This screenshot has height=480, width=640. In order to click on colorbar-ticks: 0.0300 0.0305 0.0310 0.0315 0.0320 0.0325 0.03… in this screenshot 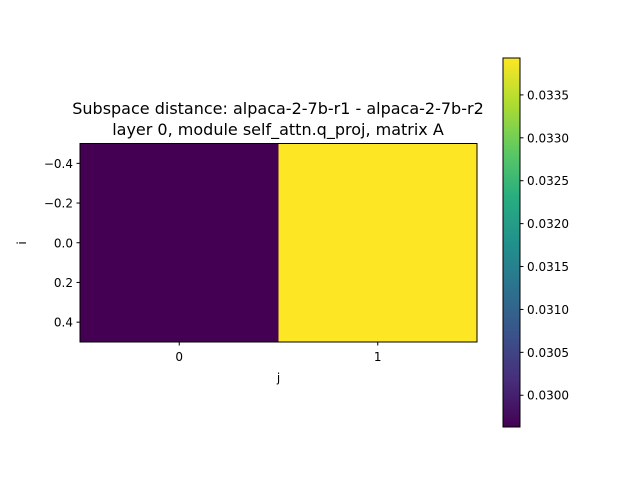, I will do `click(544, 245)`.